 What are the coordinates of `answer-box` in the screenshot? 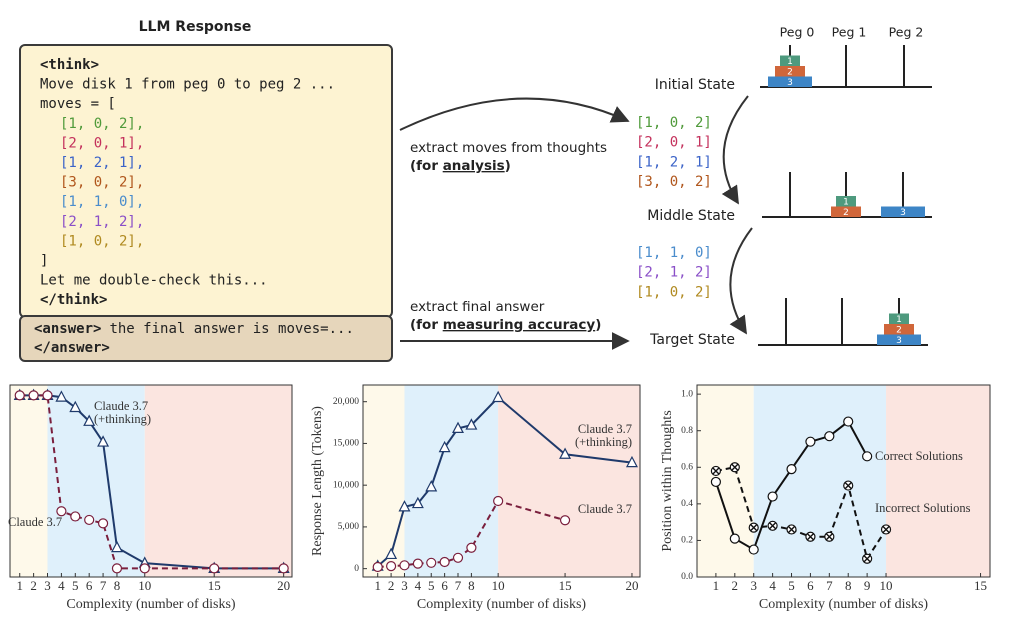 It's located at (206, 338).